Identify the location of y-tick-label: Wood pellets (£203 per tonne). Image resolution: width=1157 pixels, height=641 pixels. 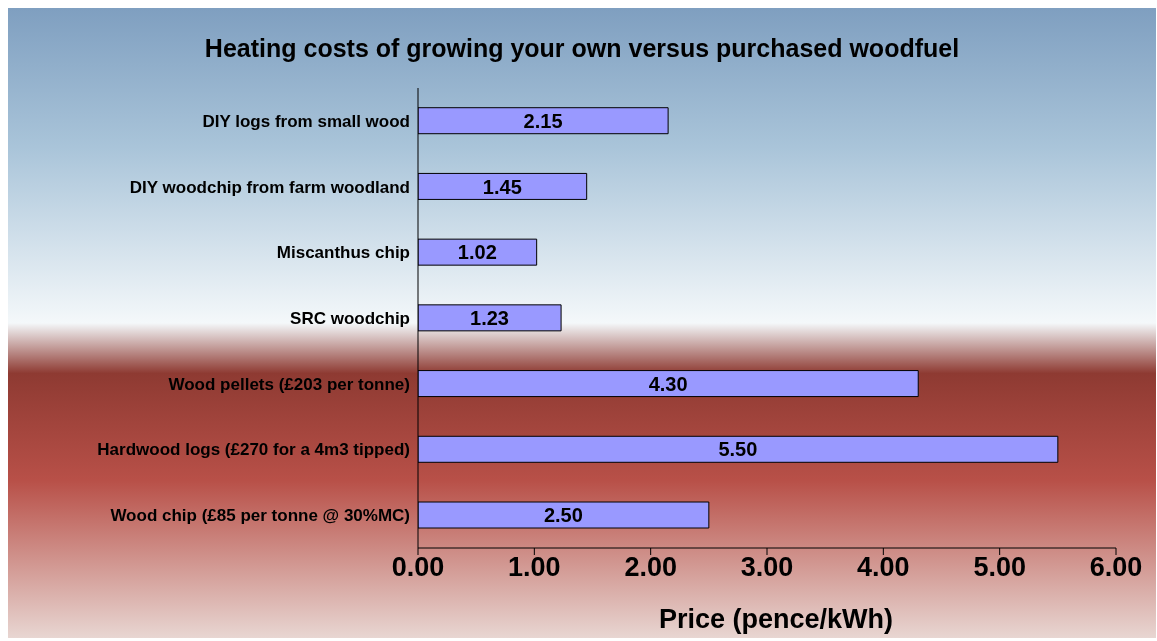
(289, 384).